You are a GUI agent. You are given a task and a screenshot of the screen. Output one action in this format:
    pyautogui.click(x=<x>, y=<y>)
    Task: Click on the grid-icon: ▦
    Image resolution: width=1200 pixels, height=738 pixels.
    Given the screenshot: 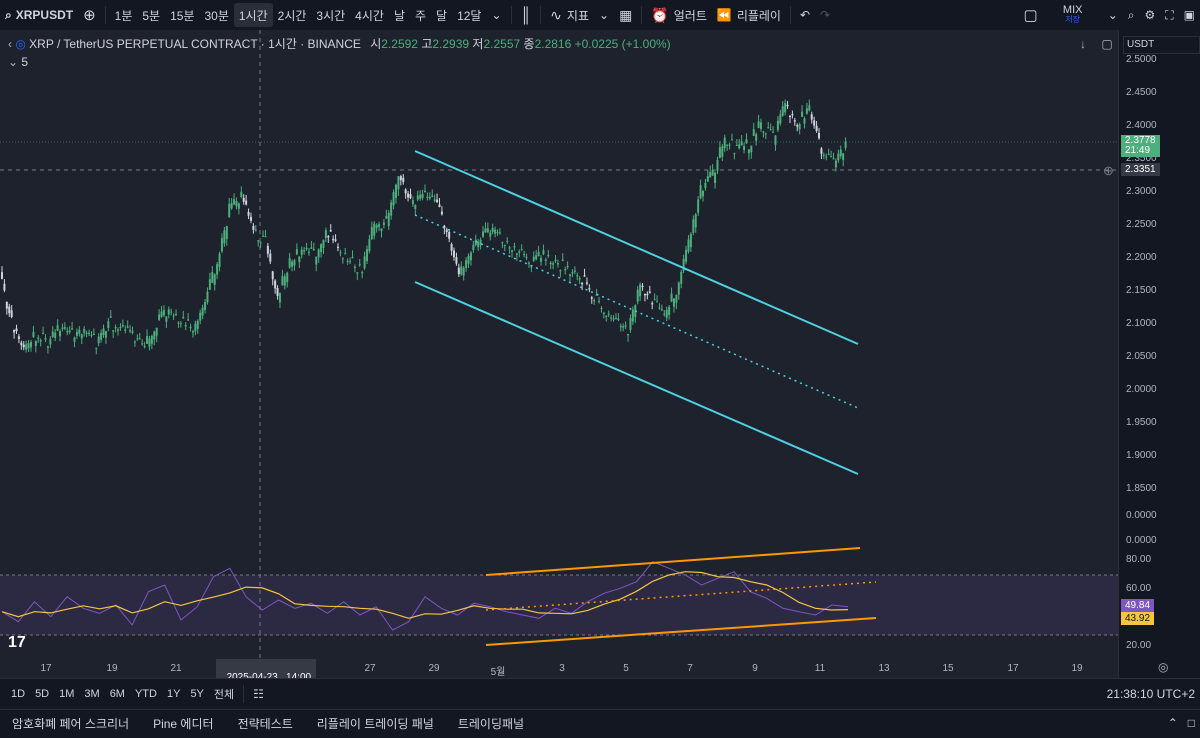 What is the action you would take?
    pyautogui.click(x=626, y=14)
    